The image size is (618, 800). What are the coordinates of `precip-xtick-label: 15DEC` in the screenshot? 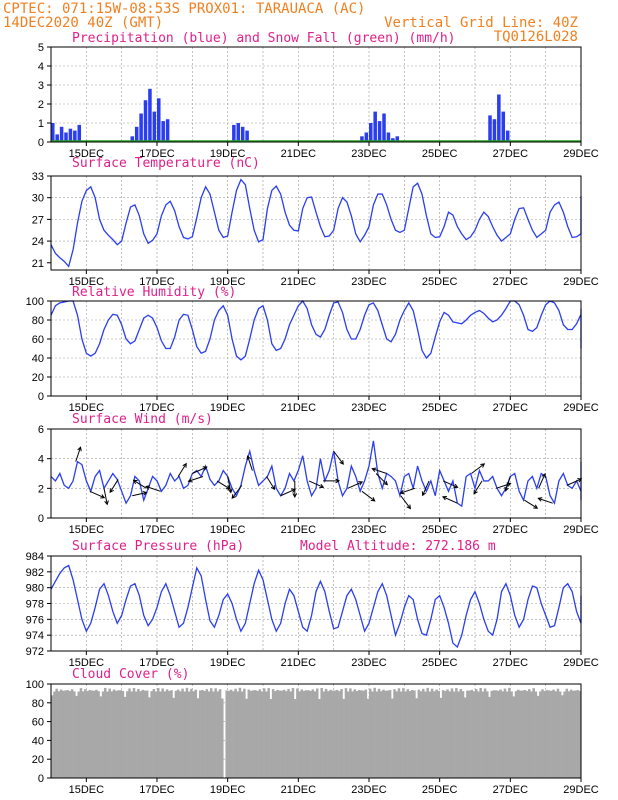 It's located at (87, 154).